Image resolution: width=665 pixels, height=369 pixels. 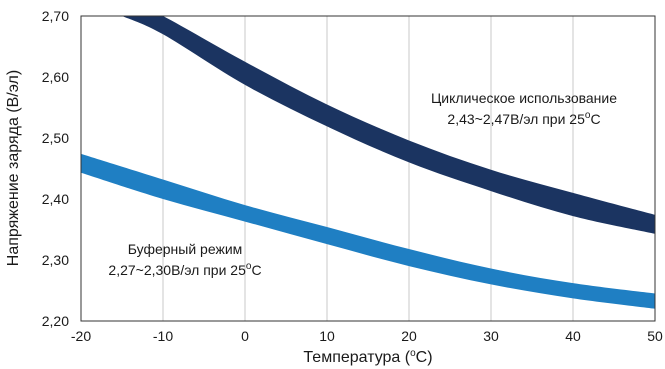 I want to click on x-tick-labels: -20 -10 0 10 20 30 40 50, so click(x=367, y=336).